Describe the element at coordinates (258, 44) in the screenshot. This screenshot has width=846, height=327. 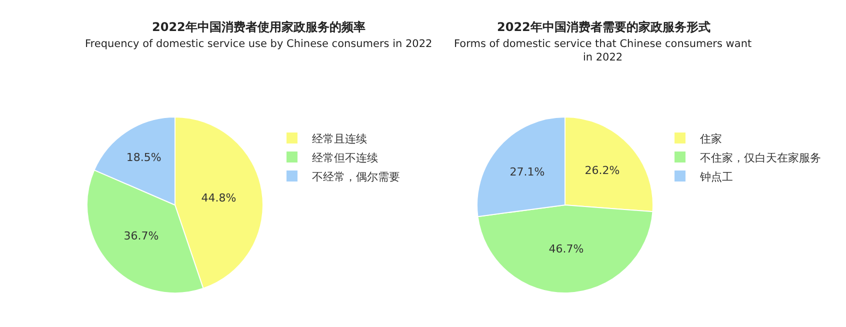
I see `chart-subtitle: Frequency of domestic service use by Chinese consumers in 2022` at that location.